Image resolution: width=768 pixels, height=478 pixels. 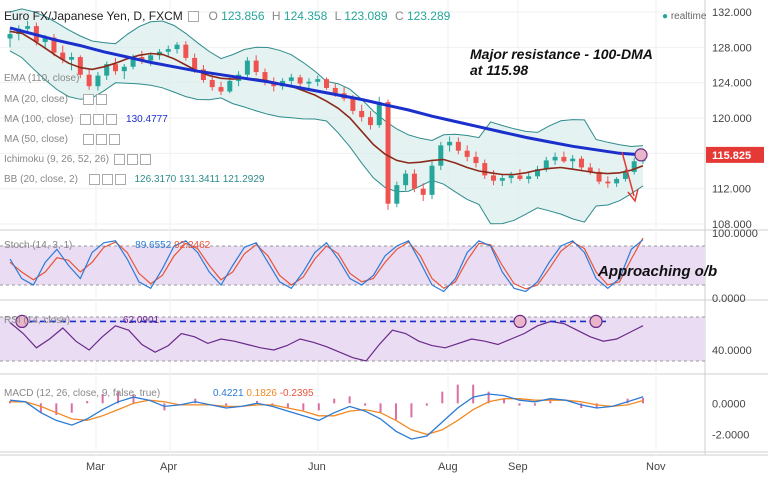 What do you see at coordinates (732, 119) in the screenshot?
I see `price-tick-label: 120.000` at bounding box center [732, 119].